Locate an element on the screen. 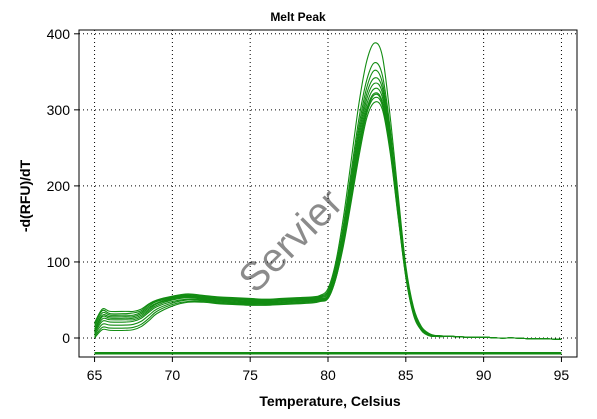 The image size is (597, 419). x-tick-label: 65 is located at coordinates (95, 375).